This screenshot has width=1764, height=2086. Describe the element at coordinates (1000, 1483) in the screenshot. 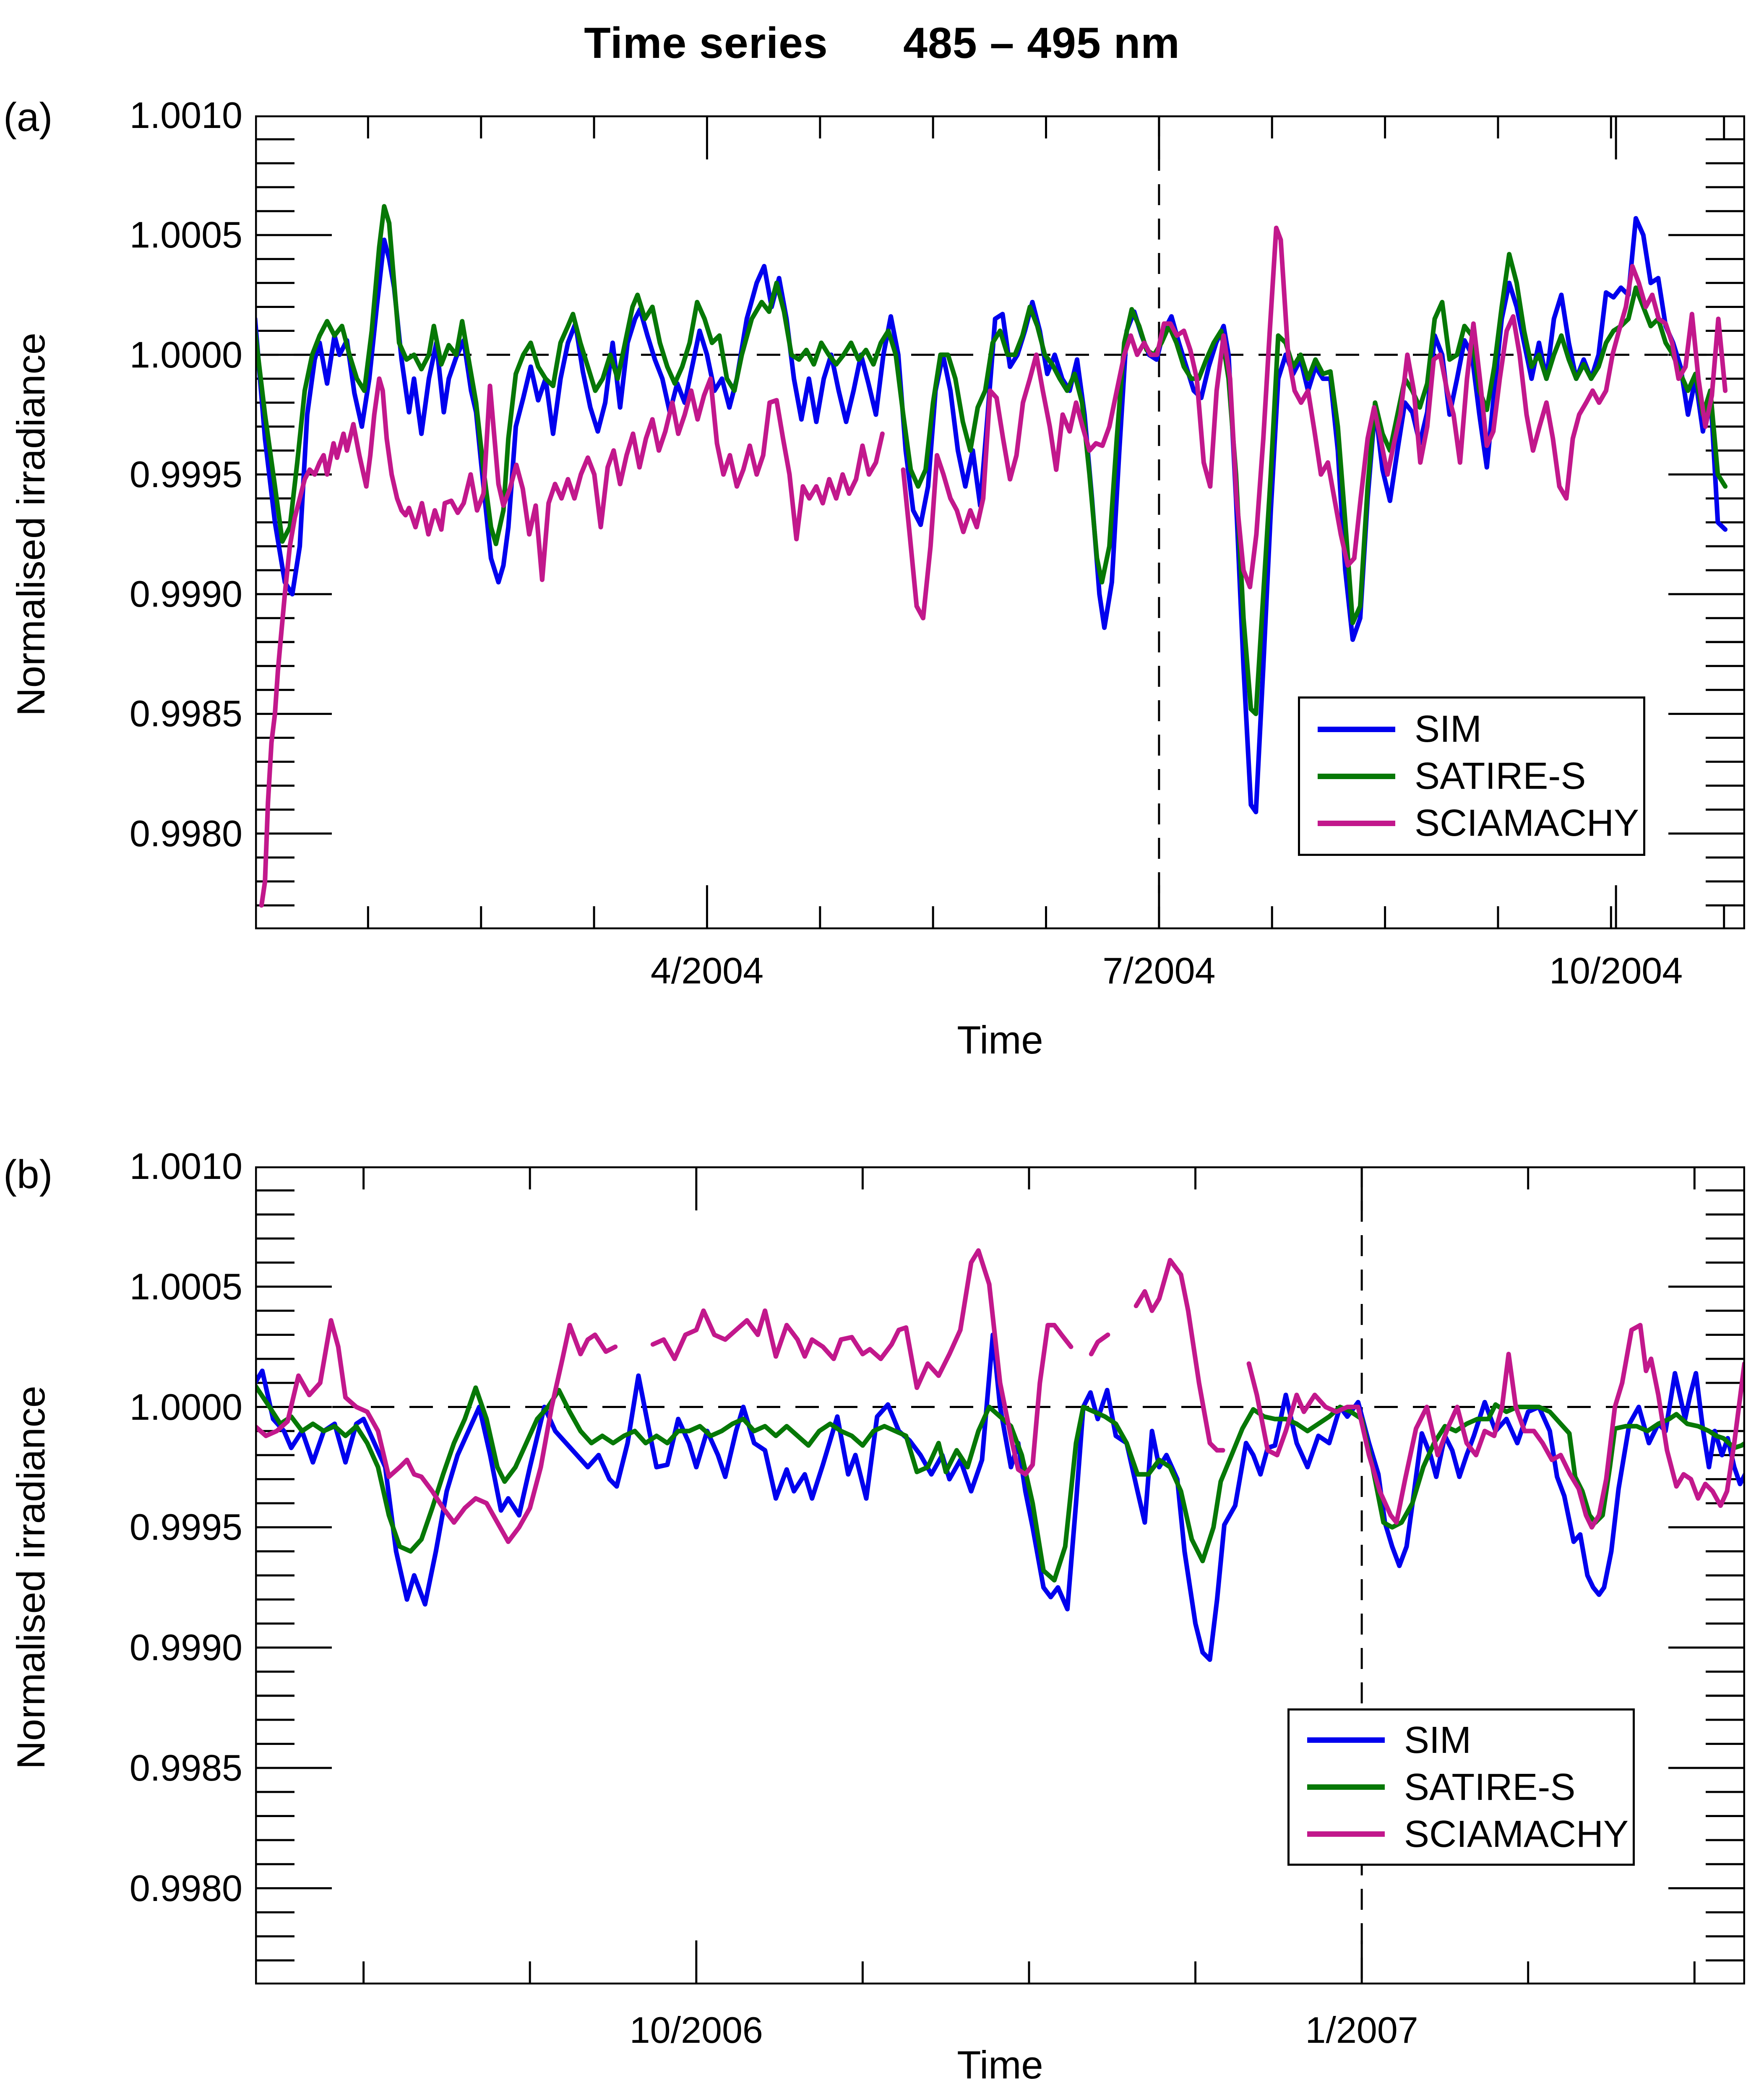

I see `series-line-satires` at that location.